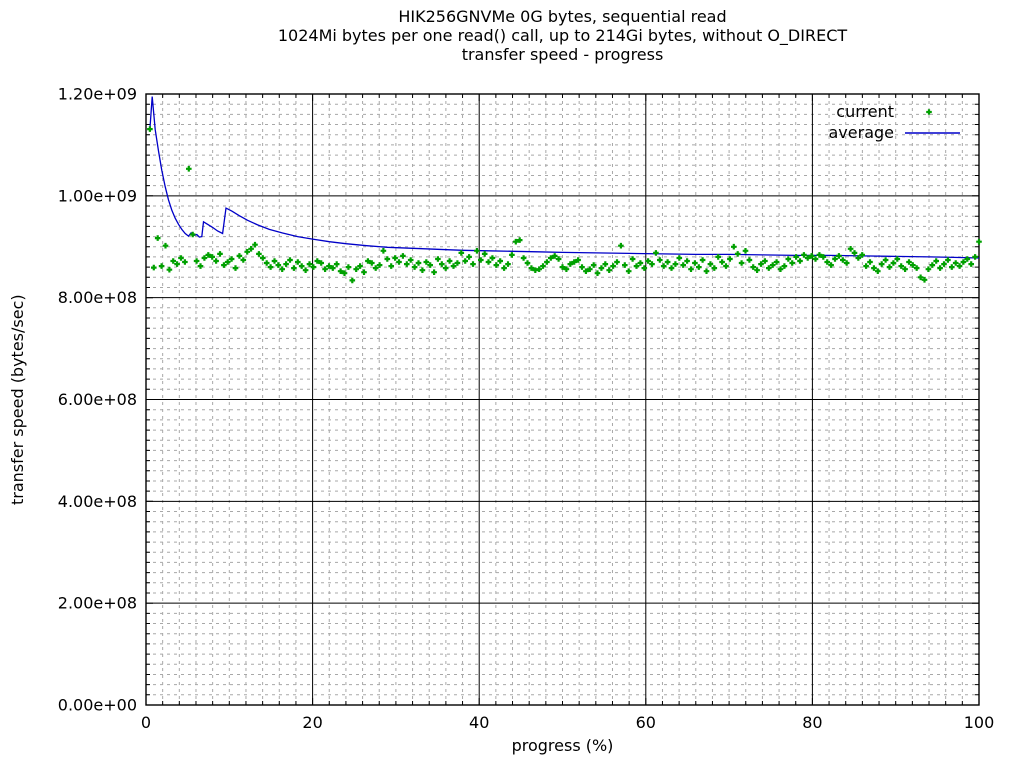  I want to click on legend-point-glyph, so click(929, 111).